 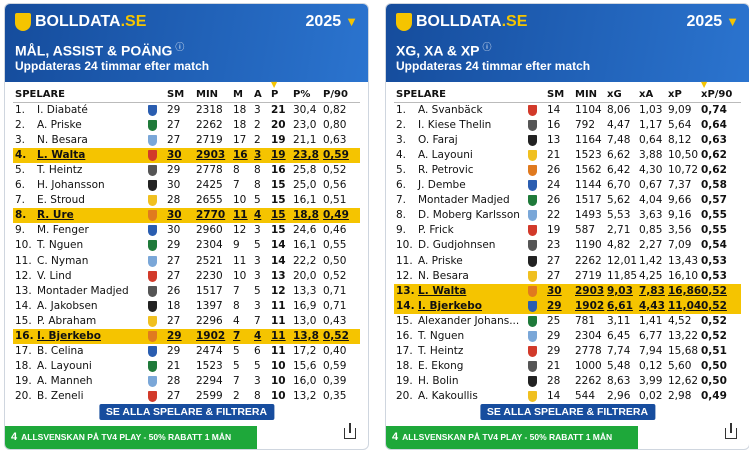 What do you see at coordinates (567, 291) in the screenshot?
I see `row-highlight` at bounding box center [567, 291].